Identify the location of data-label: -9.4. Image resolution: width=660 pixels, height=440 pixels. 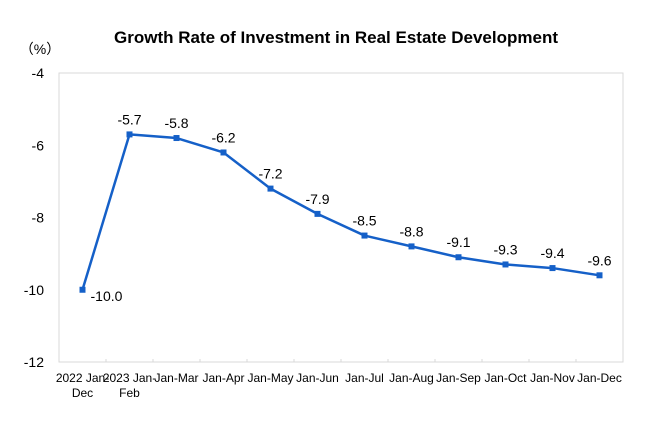
(552, 253).